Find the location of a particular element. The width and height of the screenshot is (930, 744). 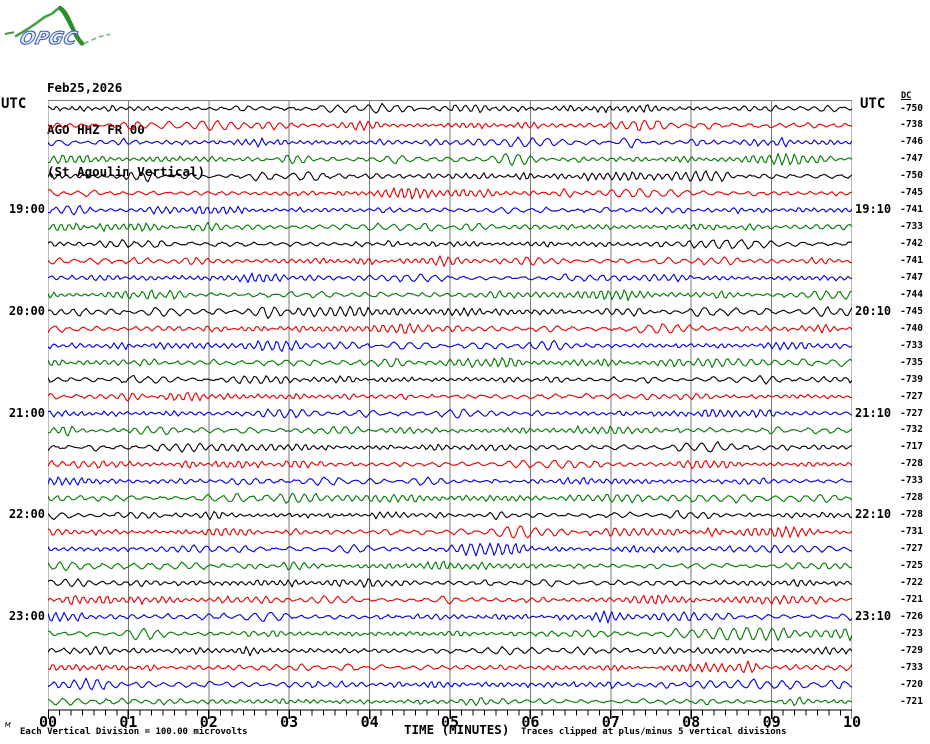

dc-value: -735 is located at coordinates (911, 362).